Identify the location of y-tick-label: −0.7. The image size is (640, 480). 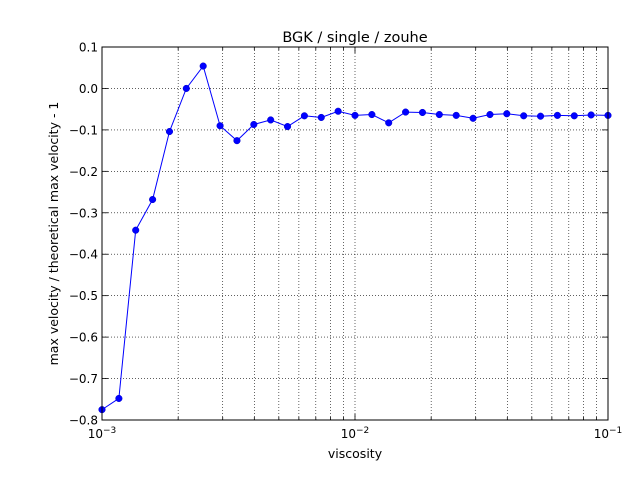
(83, 379).